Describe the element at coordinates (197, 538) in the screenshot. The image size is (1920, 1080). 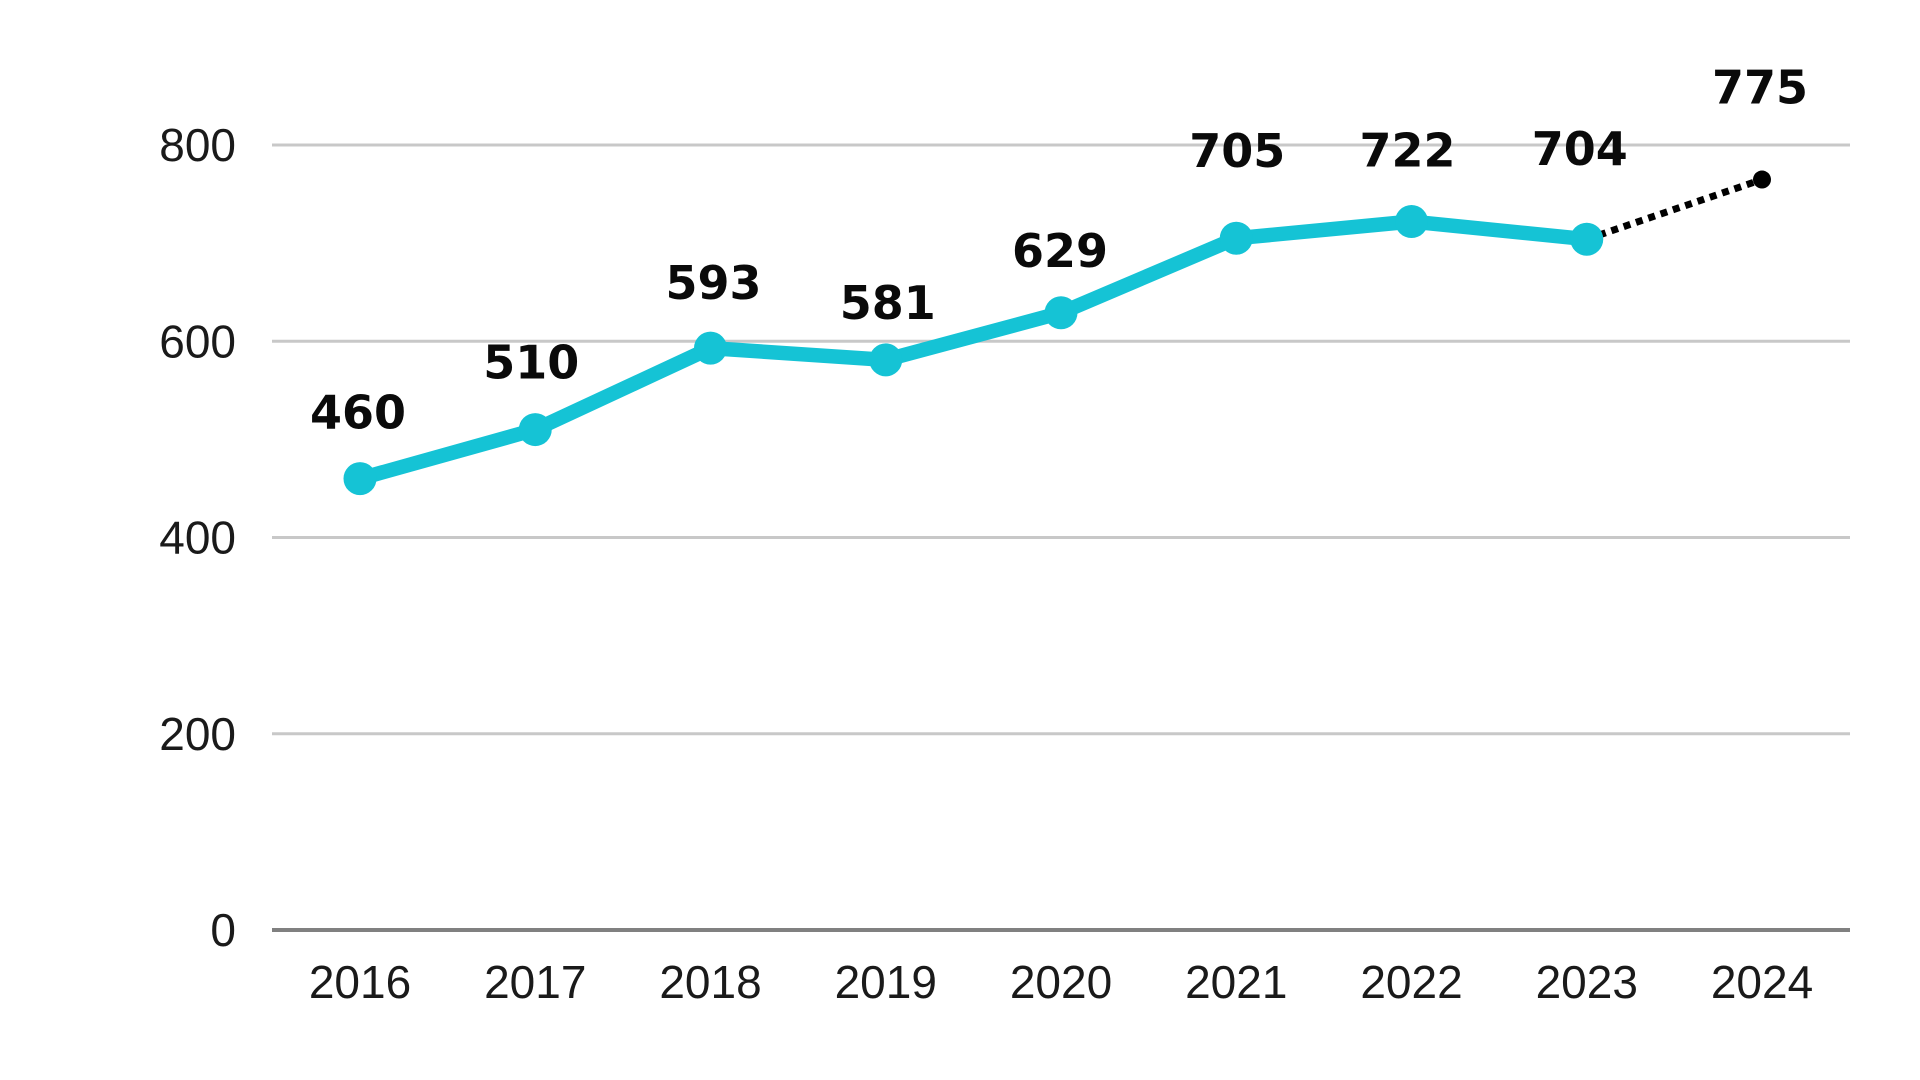
I see `y-tick-label-400: 400` at that location.